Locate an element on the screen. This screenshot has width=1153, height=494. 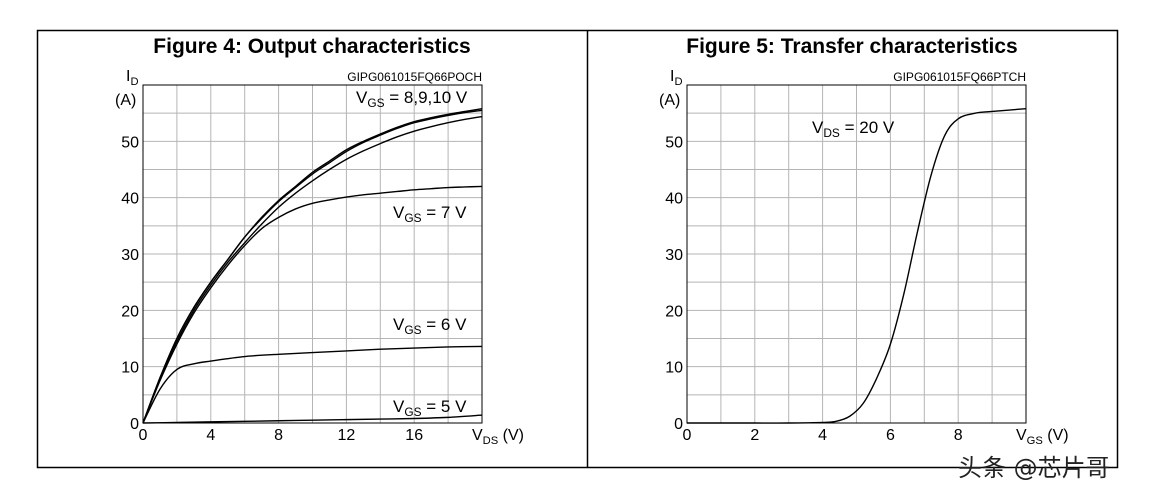
watermark: 头条 @芯片哥 is located at coordinates (1034, 468).